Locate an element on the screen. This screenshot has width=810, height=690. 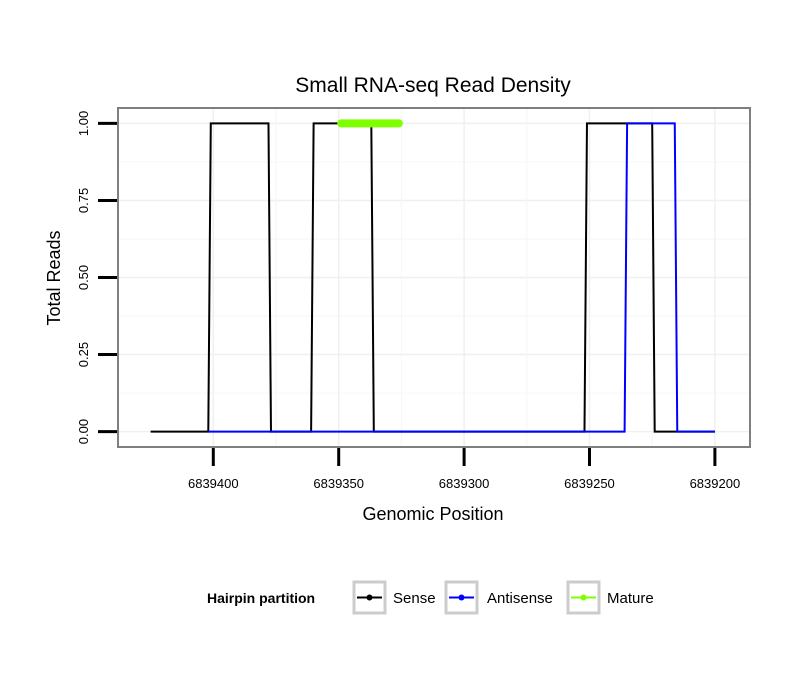
legend-key-antisense-point is located at coordinates (461, 597).